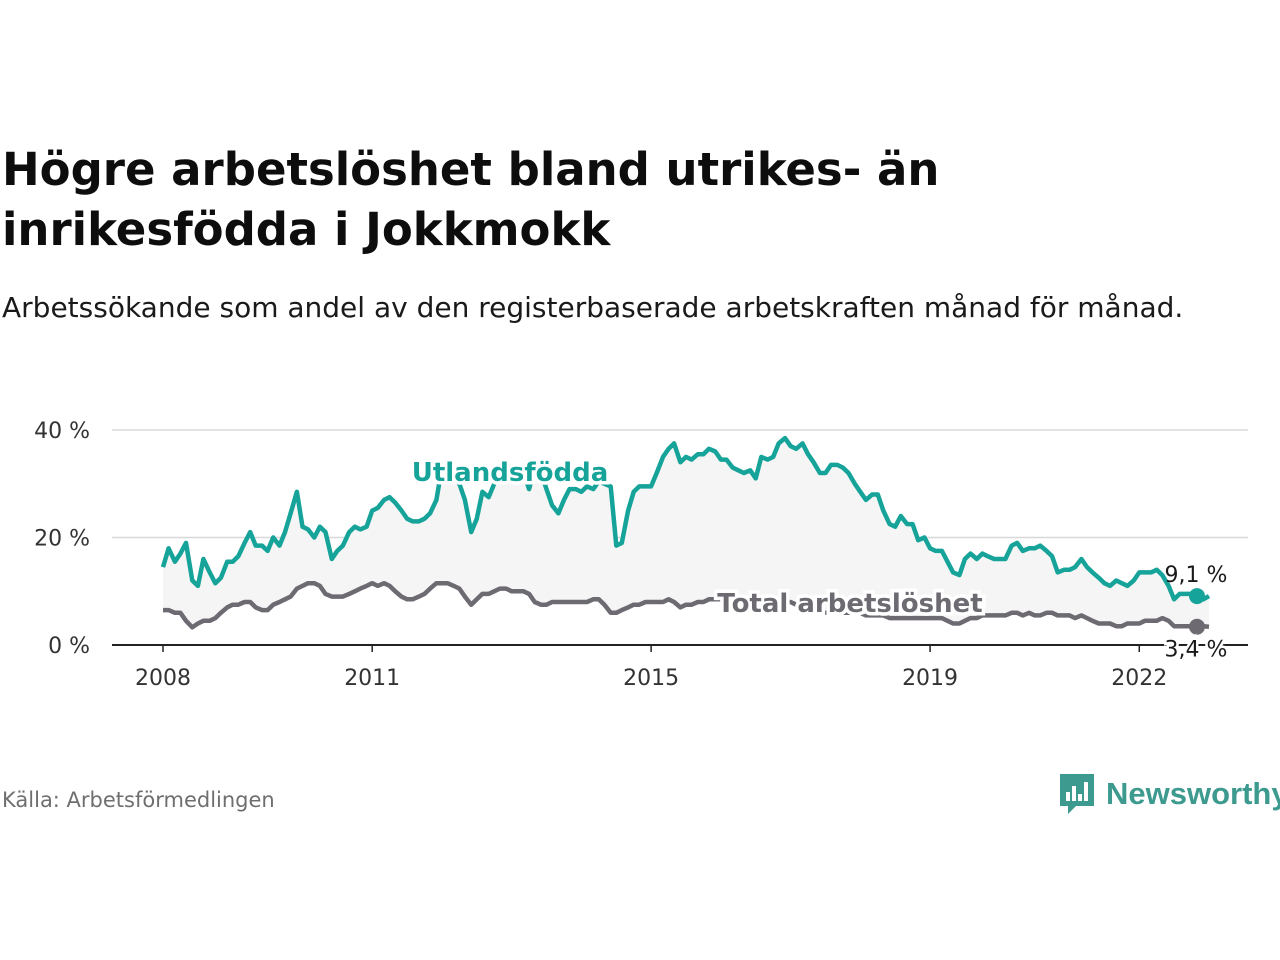  What do you see at coordinates (1197, 626) in the screenshot?
I see `end-marker-total` at bounding box center [1197, 626].